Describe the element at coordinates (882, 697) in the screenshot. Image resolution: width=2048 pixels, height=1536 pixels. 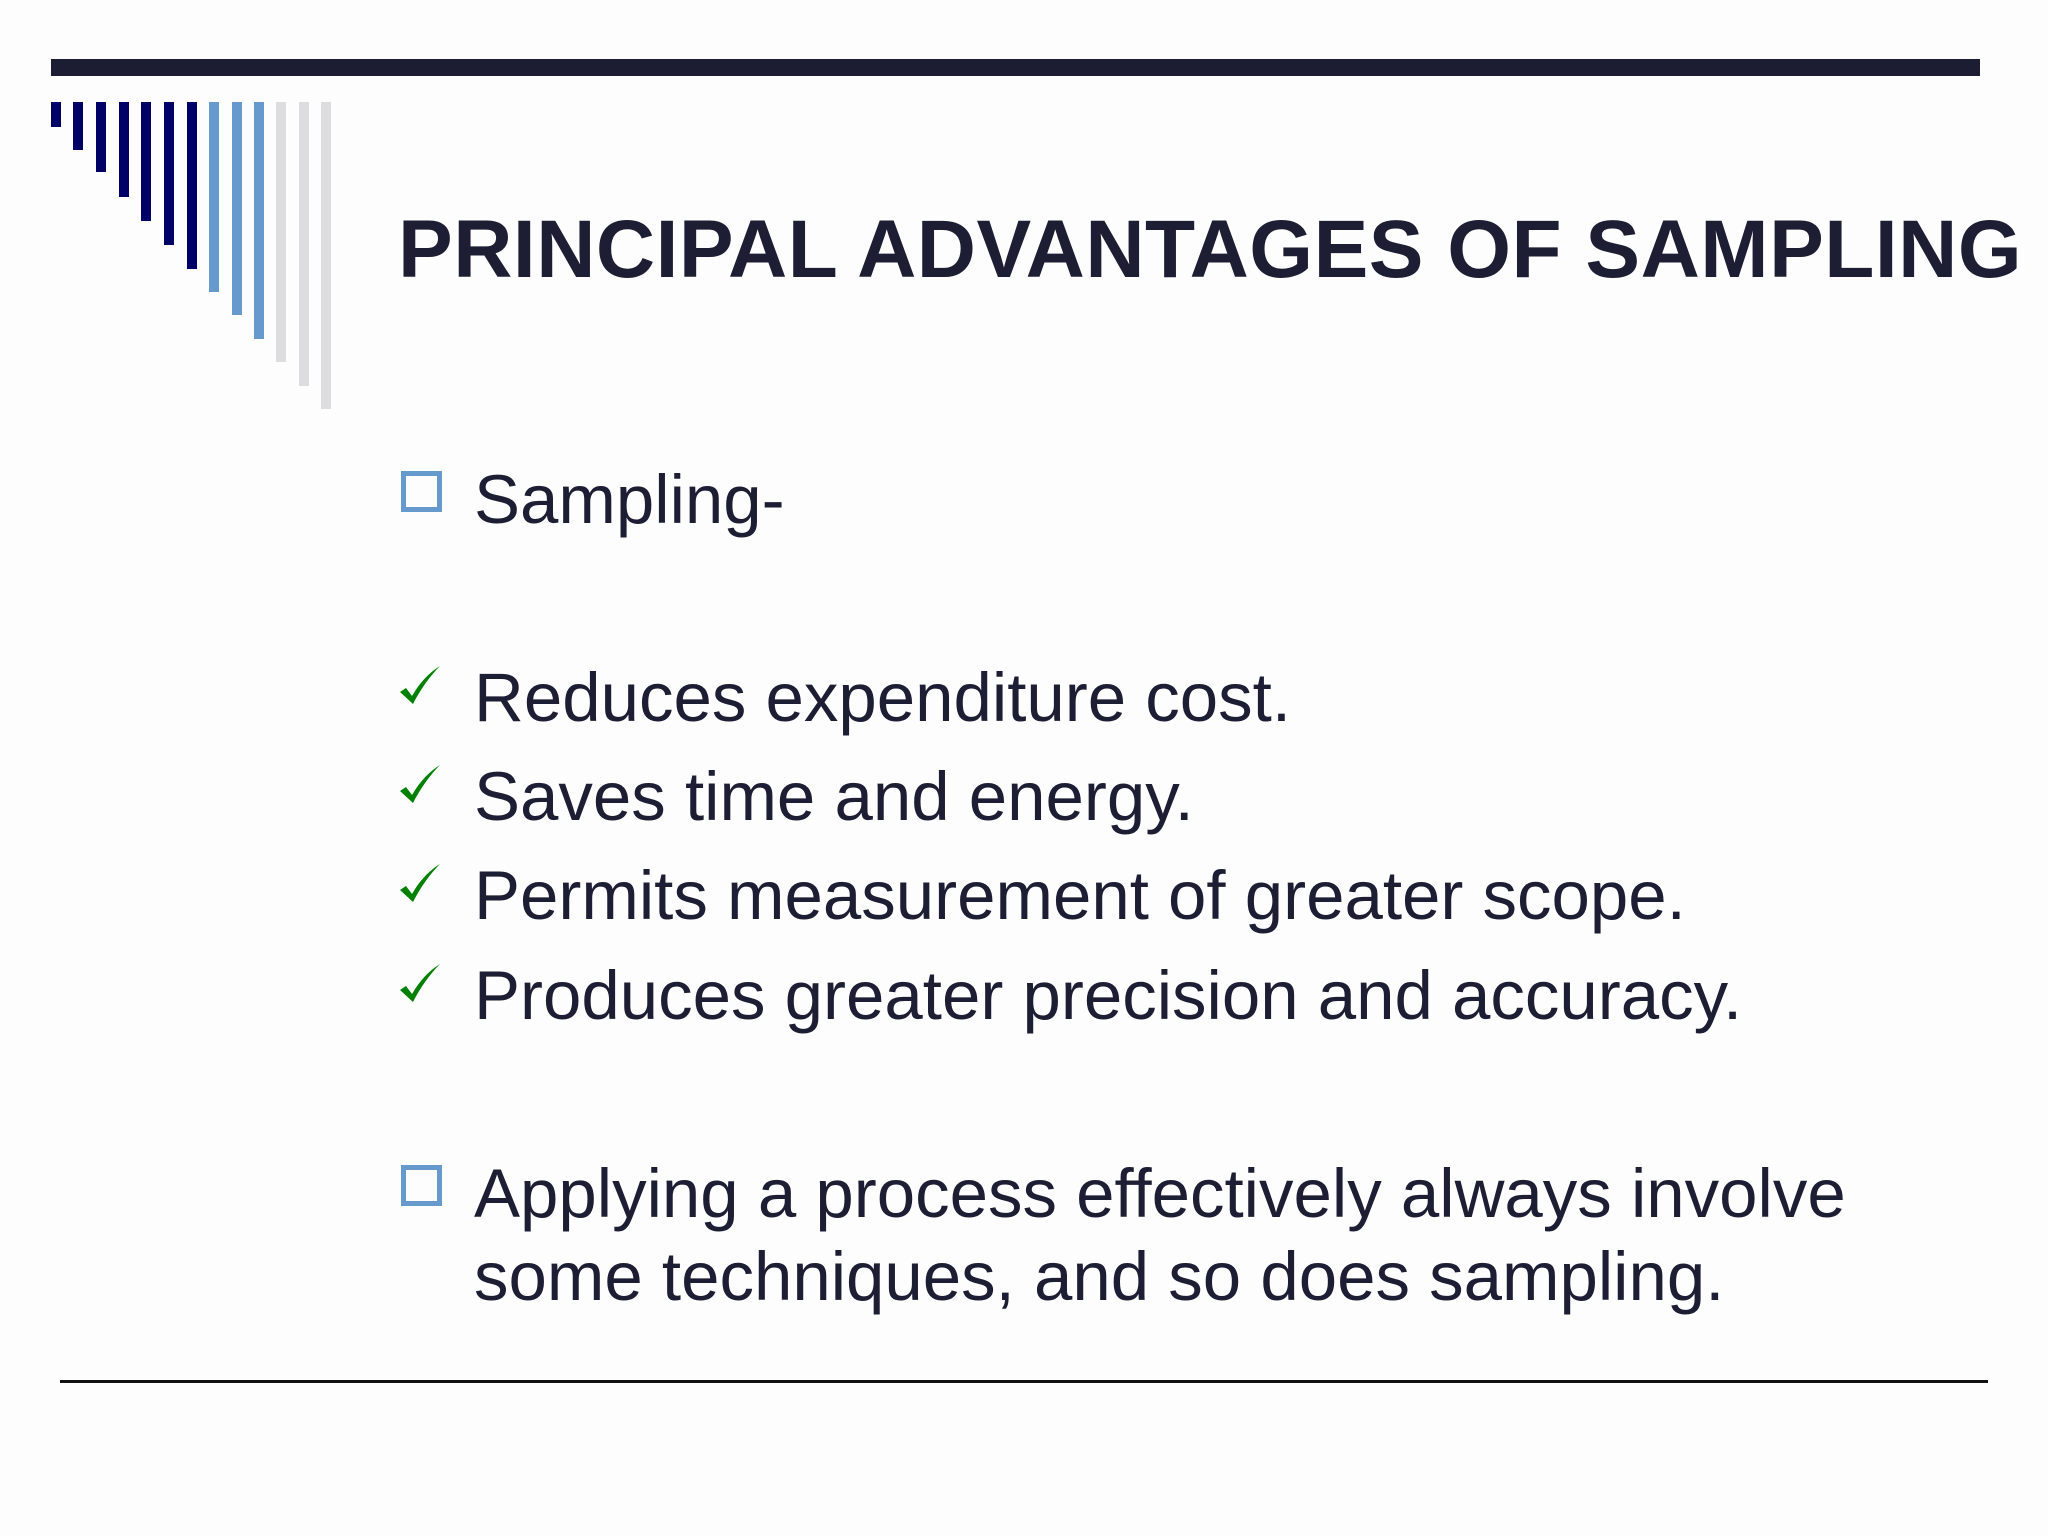
I see `bullet-text: Reduces expenditure cost.` at that location.